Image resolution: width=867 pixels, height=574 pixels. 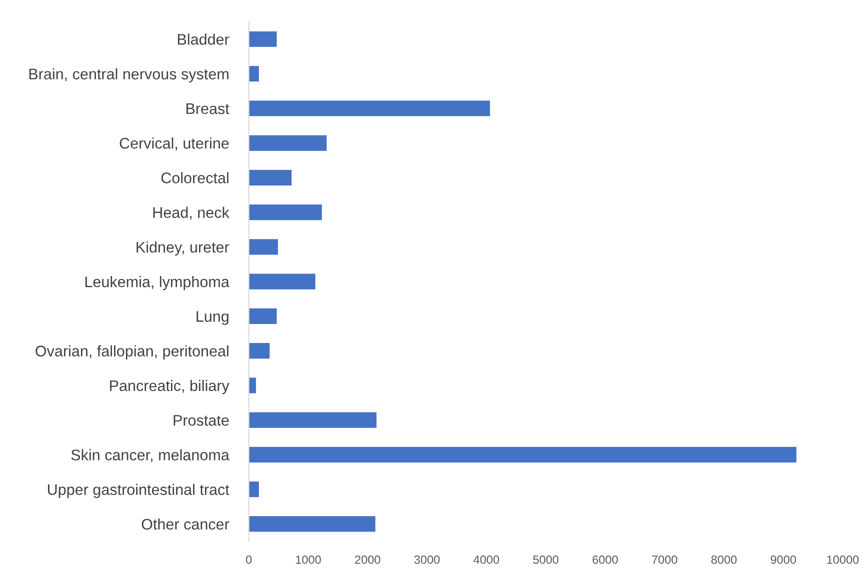 I want to click on y-tick-label: Leukemia, lymphoma, so click(x=157, y=283).